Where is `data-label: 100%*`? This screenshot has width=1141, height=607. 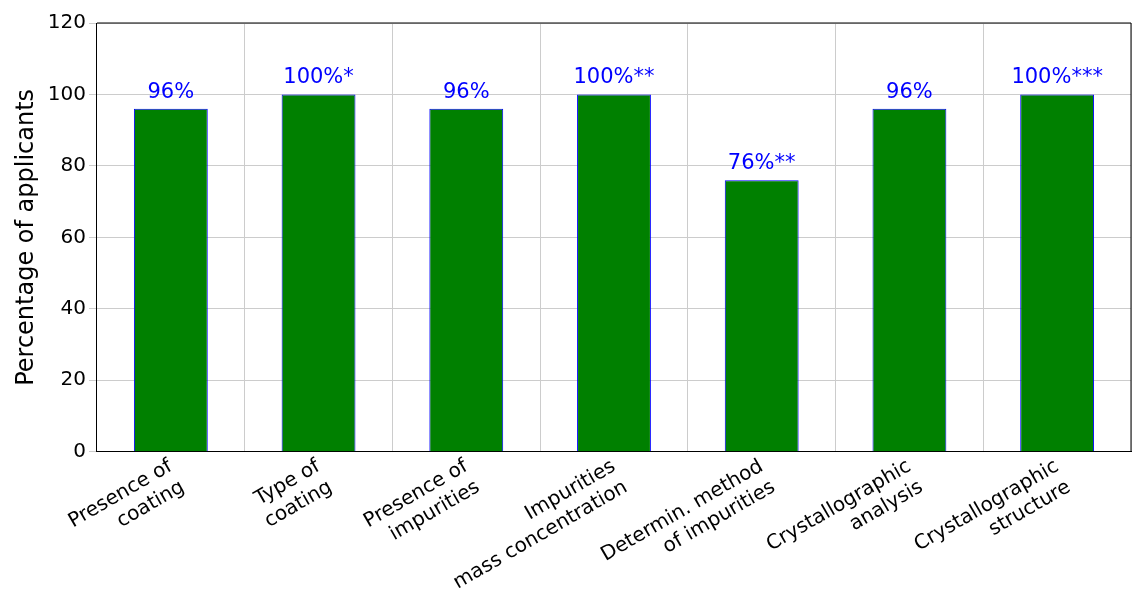
data-label: 100%* is located at coordinates (318, 76).